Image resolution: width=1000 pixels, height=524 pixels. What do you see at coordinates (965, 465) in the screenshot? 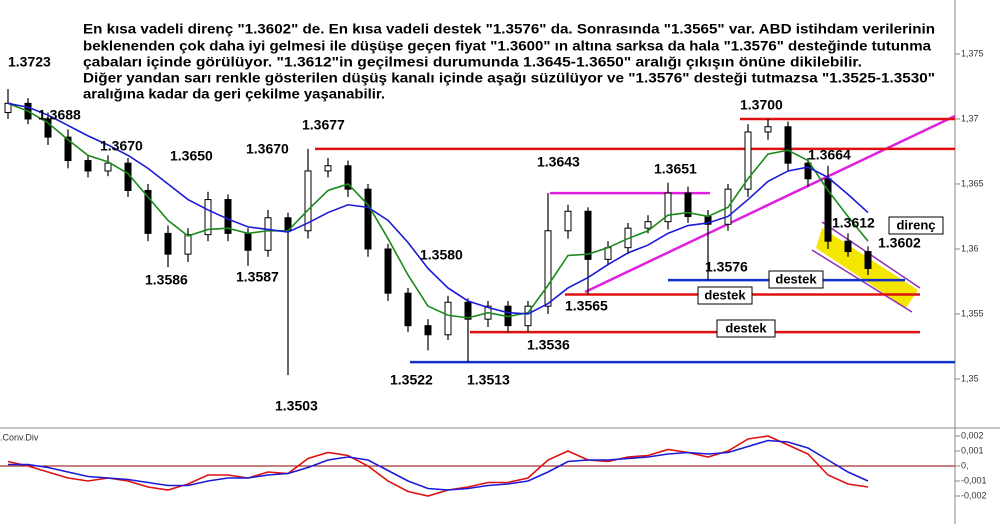
I see `y-tick-label: 0,` at bounding box center [965, 465].